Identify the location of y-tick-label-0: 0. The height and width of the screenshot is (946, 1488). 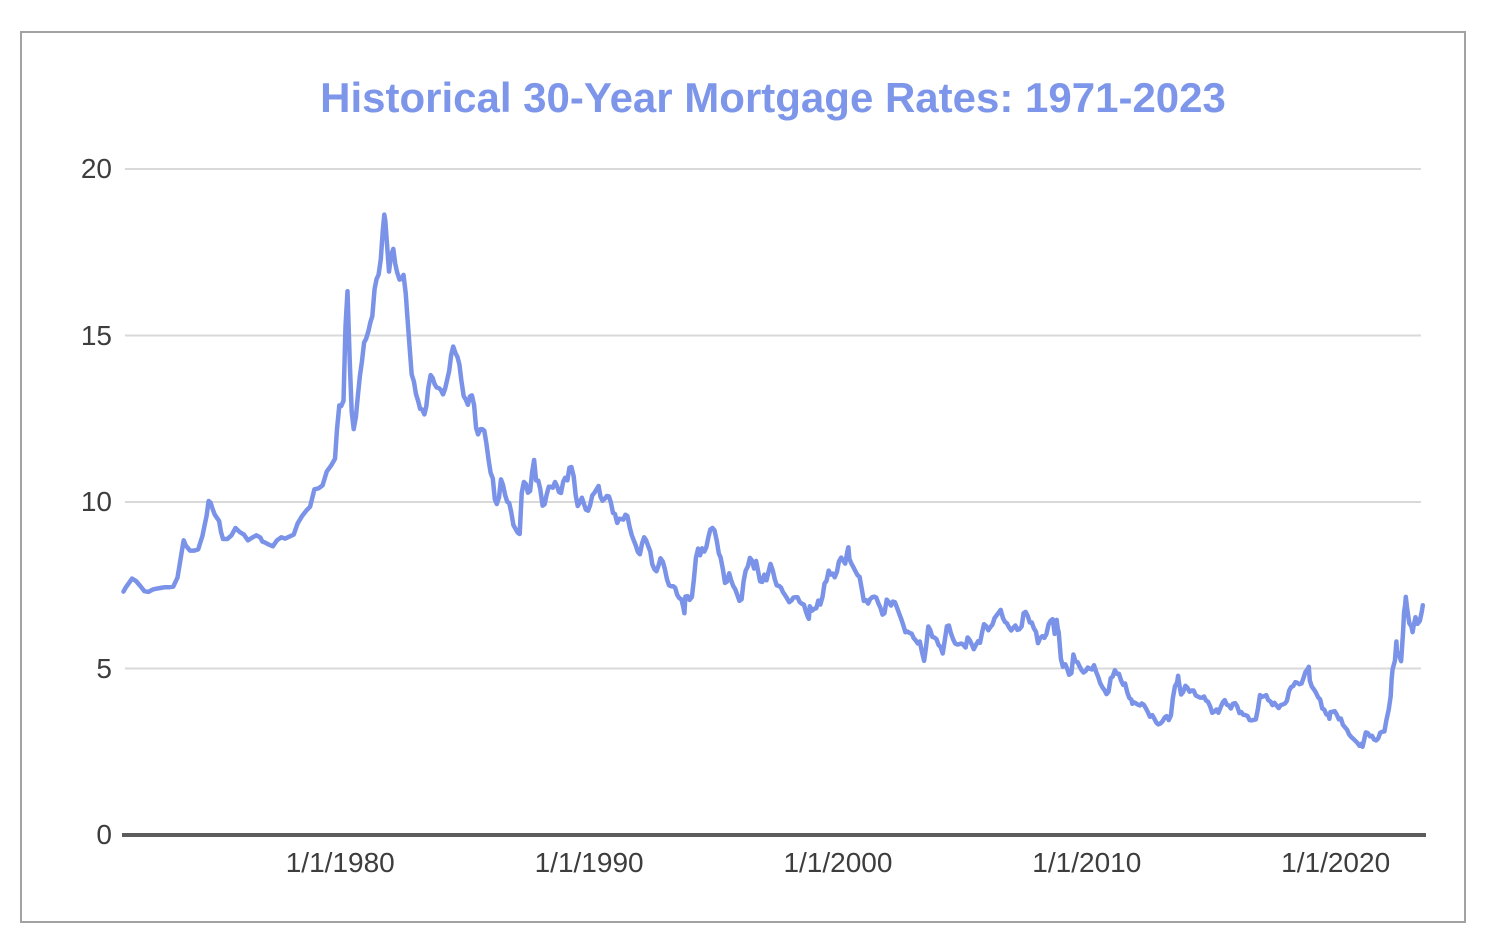
(104, 834).